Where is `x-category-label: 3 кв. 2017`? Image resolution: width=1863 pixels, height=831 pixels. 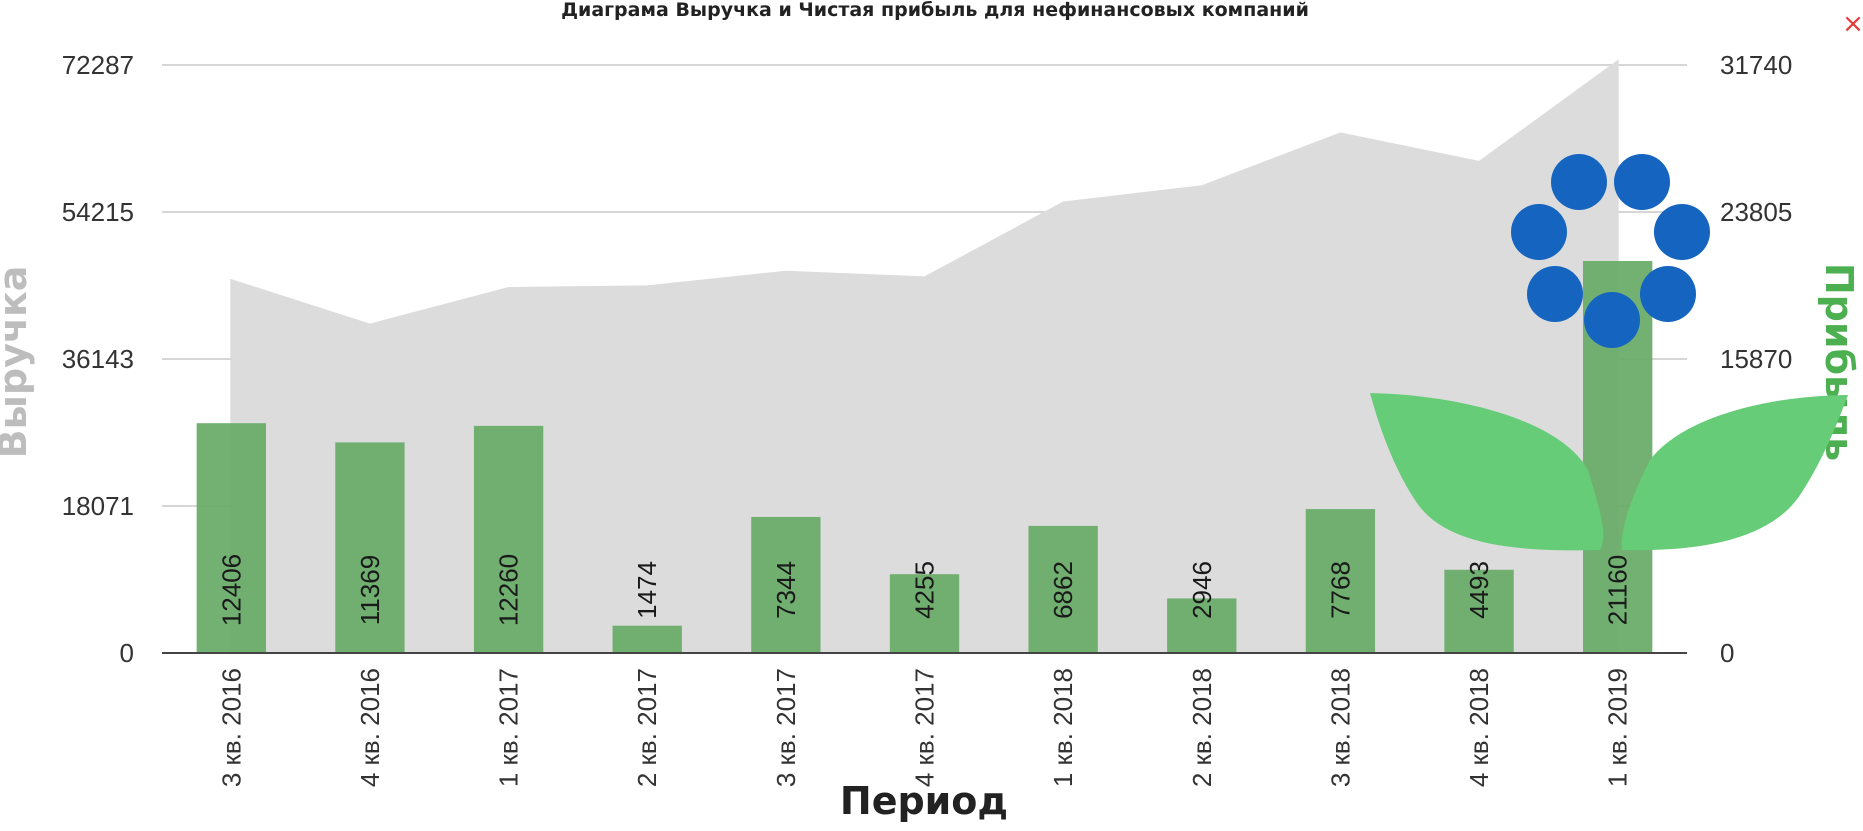
x-category-label: 3 кв. 2017 is located at coordinates (786, 727).